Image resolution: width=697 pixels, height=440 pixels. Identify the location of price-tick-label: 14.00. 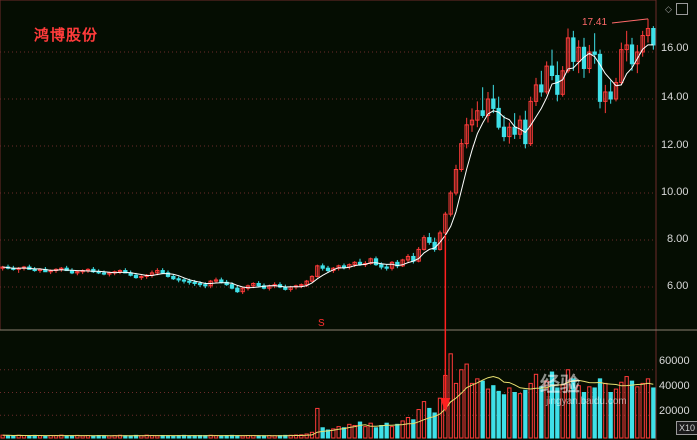
(675, 97).